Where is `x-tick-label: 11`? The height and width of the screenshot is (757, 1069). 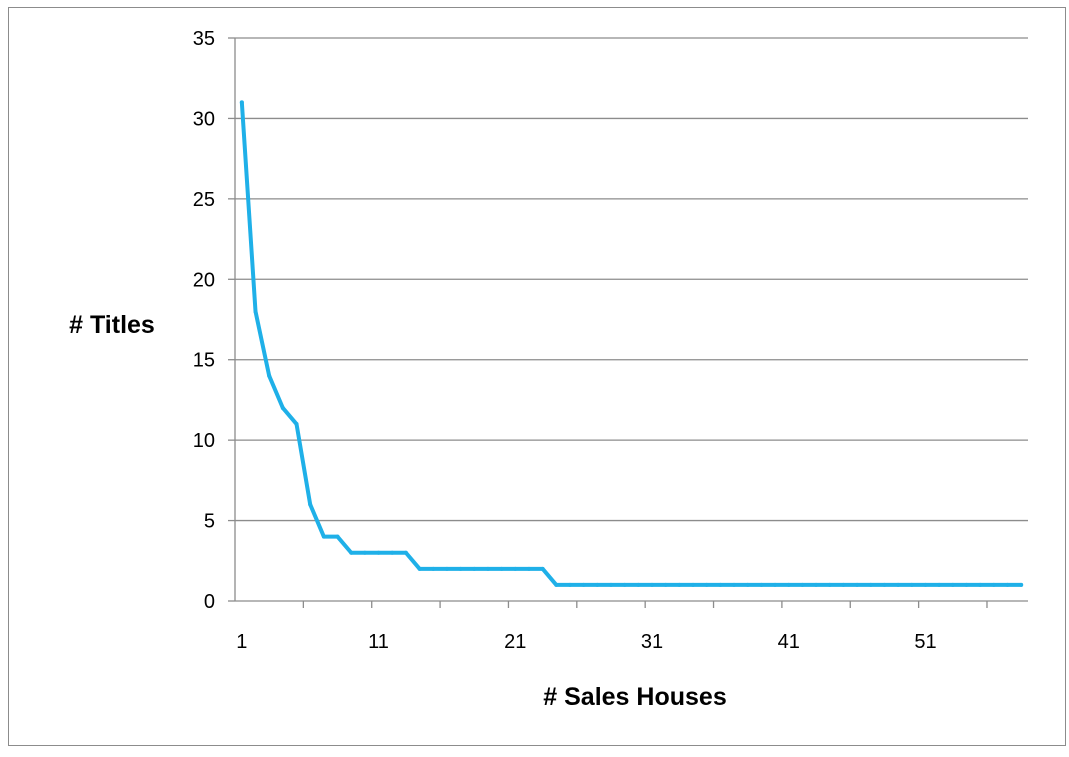
x-tick-label: 11 is located at coordinates (378, 642).